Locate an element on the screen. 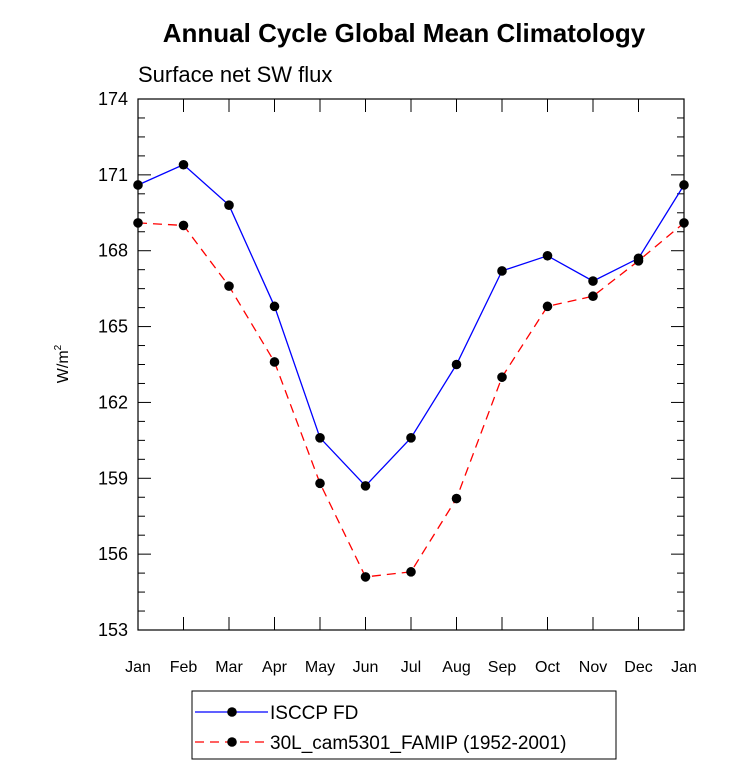 The width and height of the screenshot is (733, 769). y-tick-label: 165 is located at coordinates (113, 327).